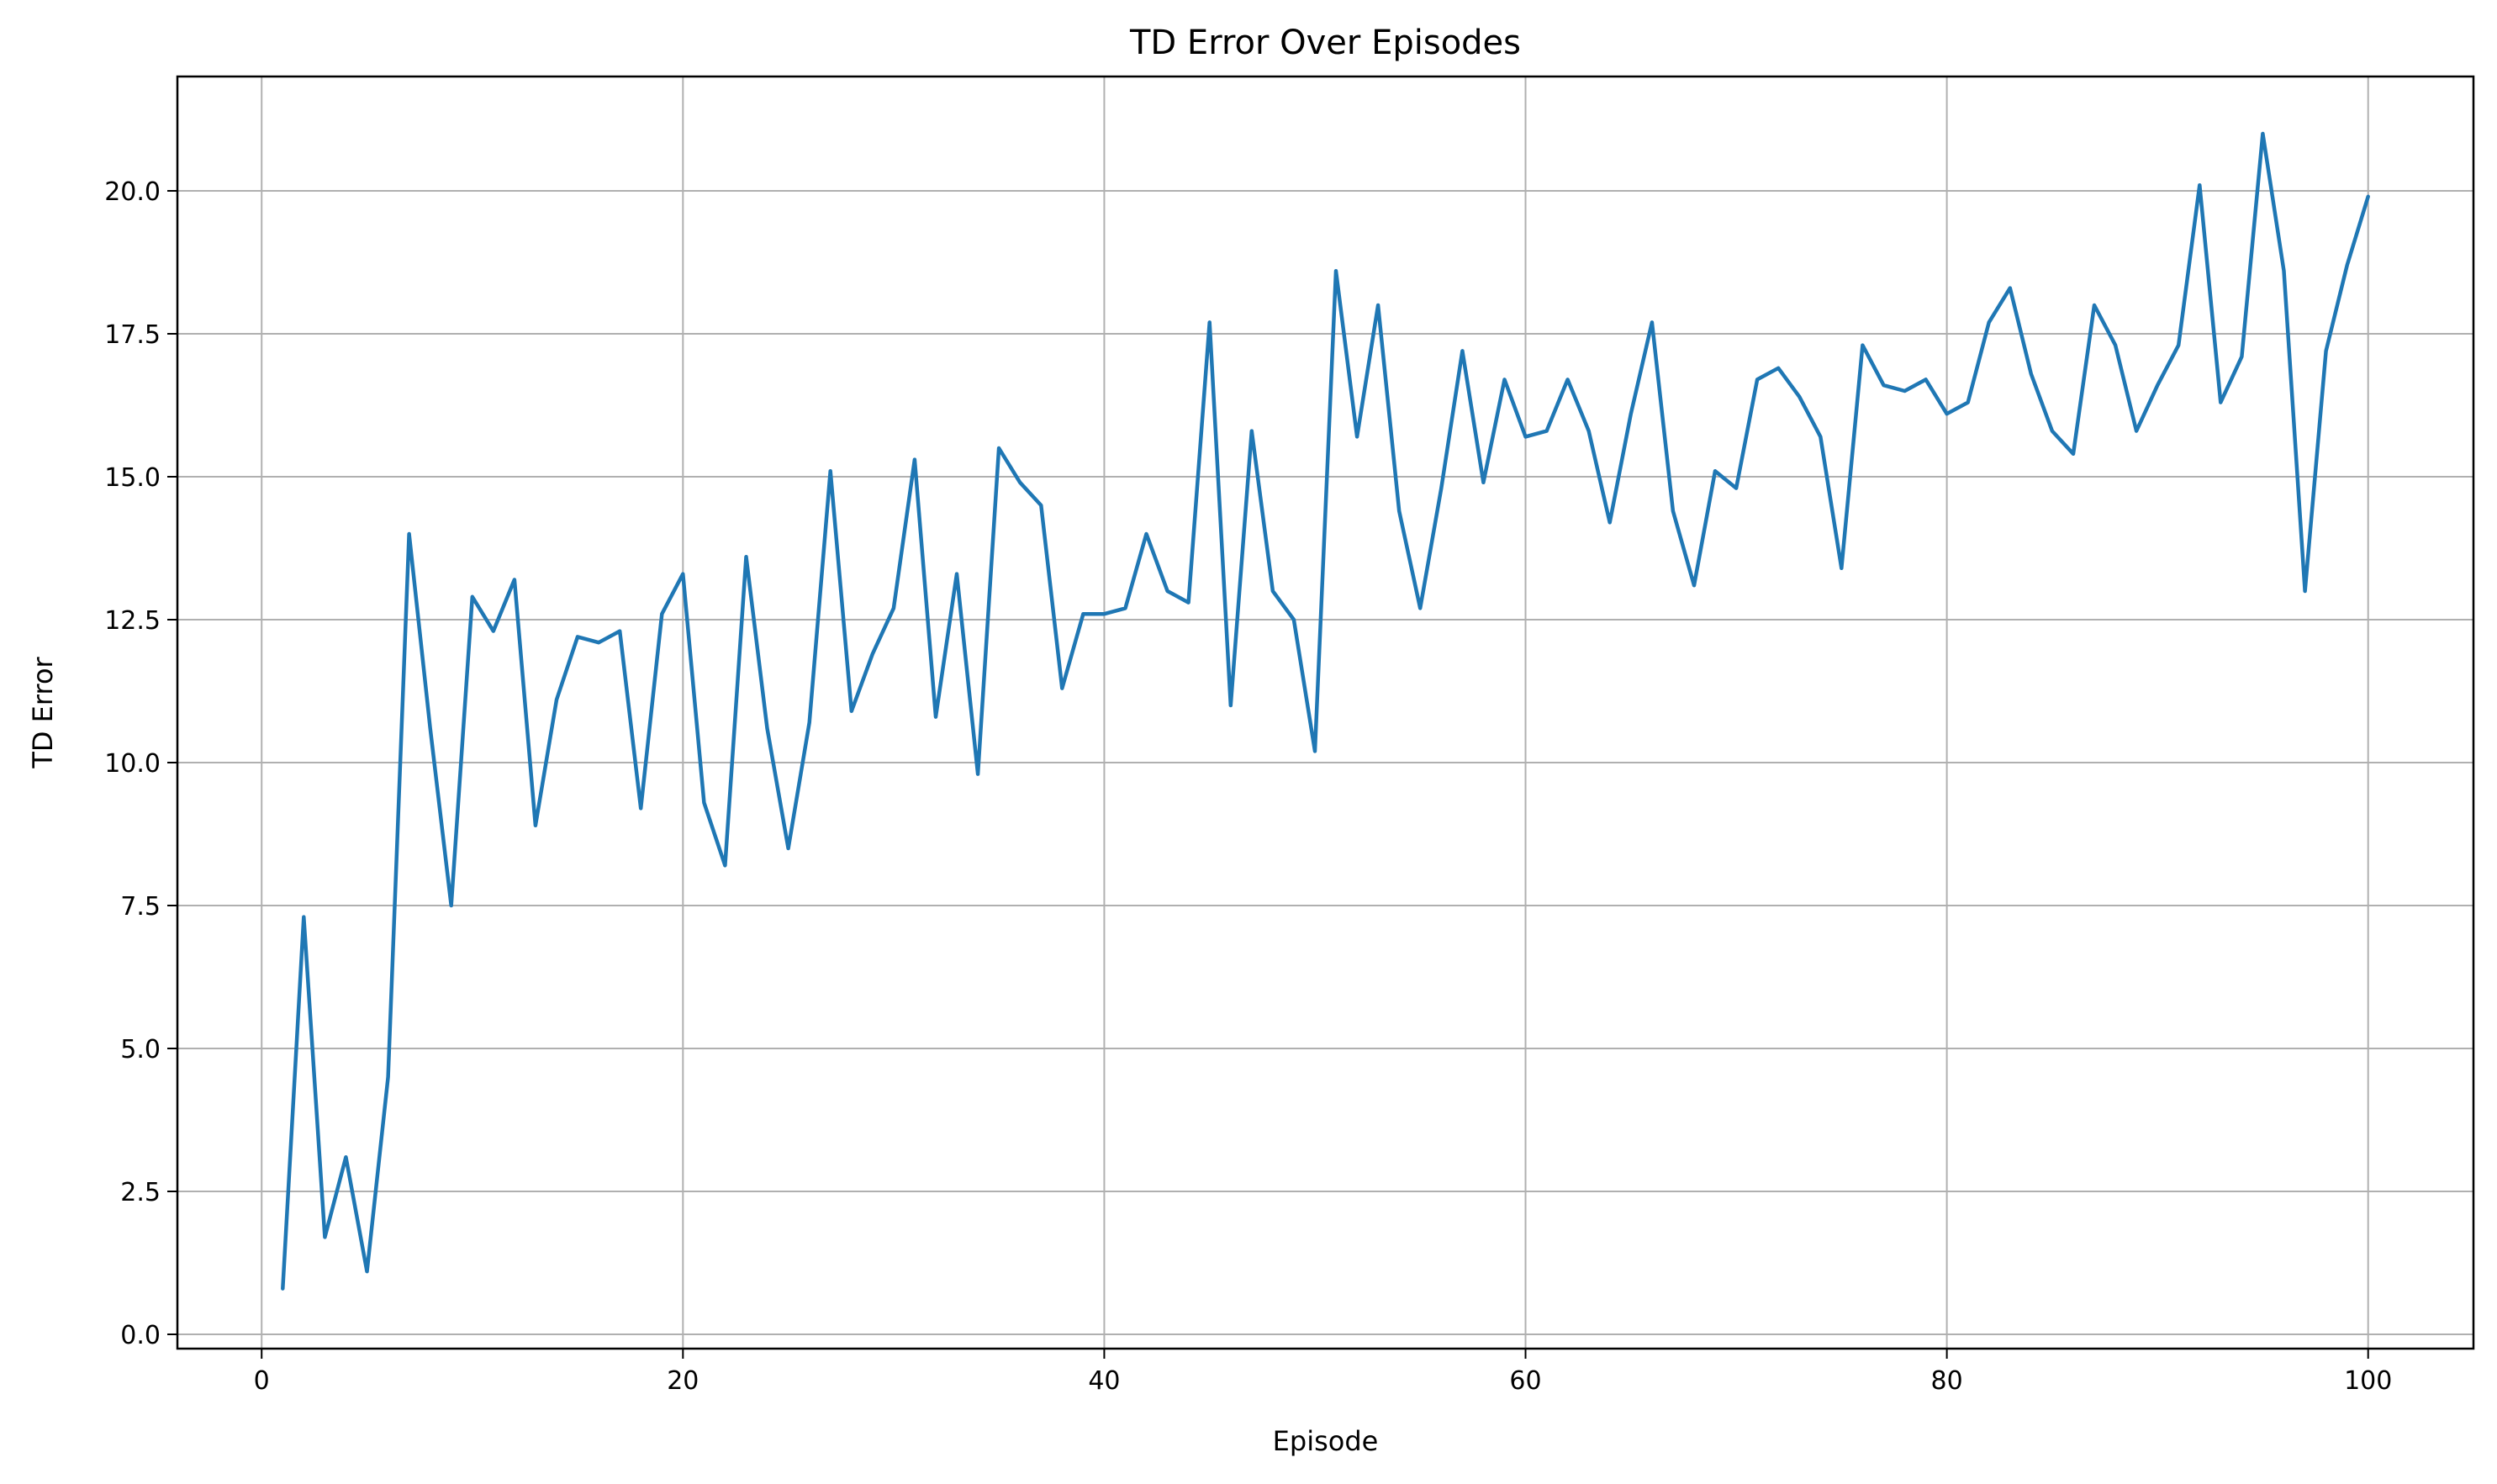 This screenshot has width=2497, height=1484. Describe the element at coordinates (132, 621) in the screenshot. I see `y-tick-label: 12.5` at that location.